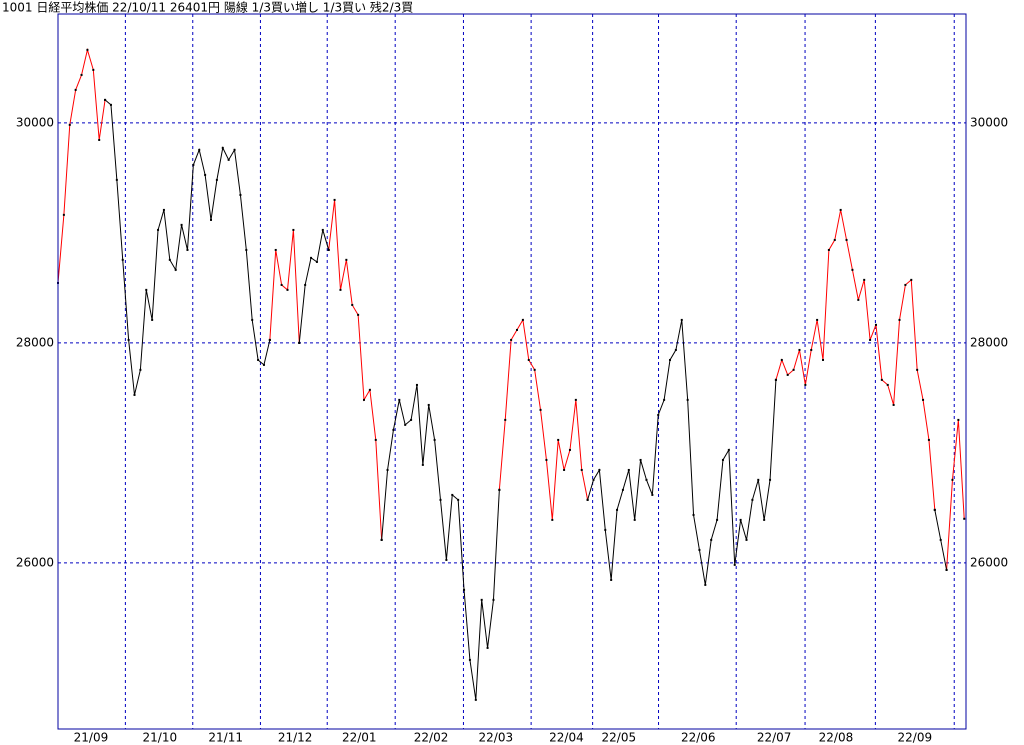 The width and height of the screenshot is (1024, 745). What do you see at coordinates (160, 738) in the screenshot?
I see `x-tick-label: 21/10` at bounding box center [160, 738].